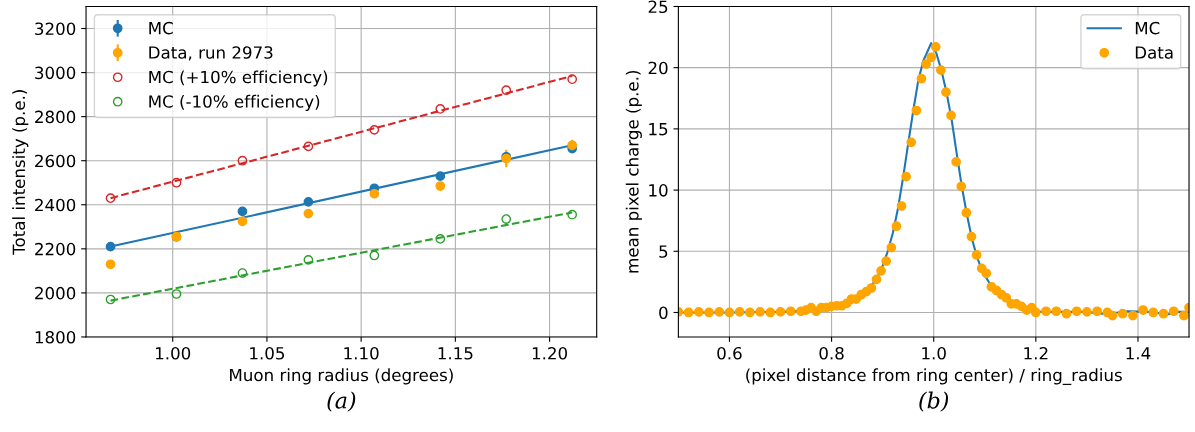  What do you see at coordinates (831, 353) in the screenshot?
I see `x-tick-label: 0.8` at bounding box center [831, 353].